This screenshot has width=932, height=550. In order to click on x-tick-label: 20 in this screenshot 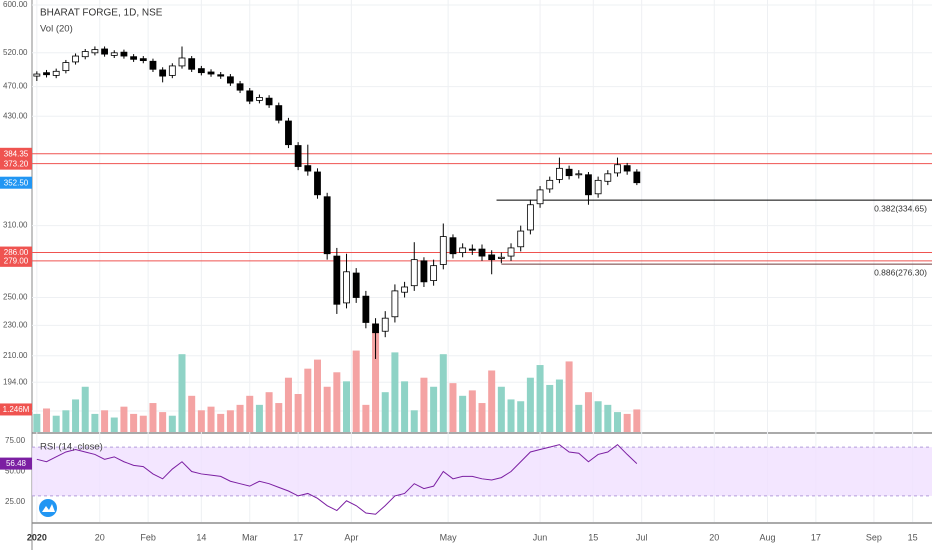, I will do `click(714, 537)`.